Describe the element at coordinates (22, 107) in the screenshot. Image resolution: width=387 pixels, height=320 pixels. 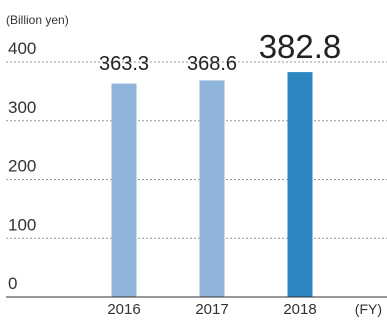
I see `y-tick-label: 300` at that location.